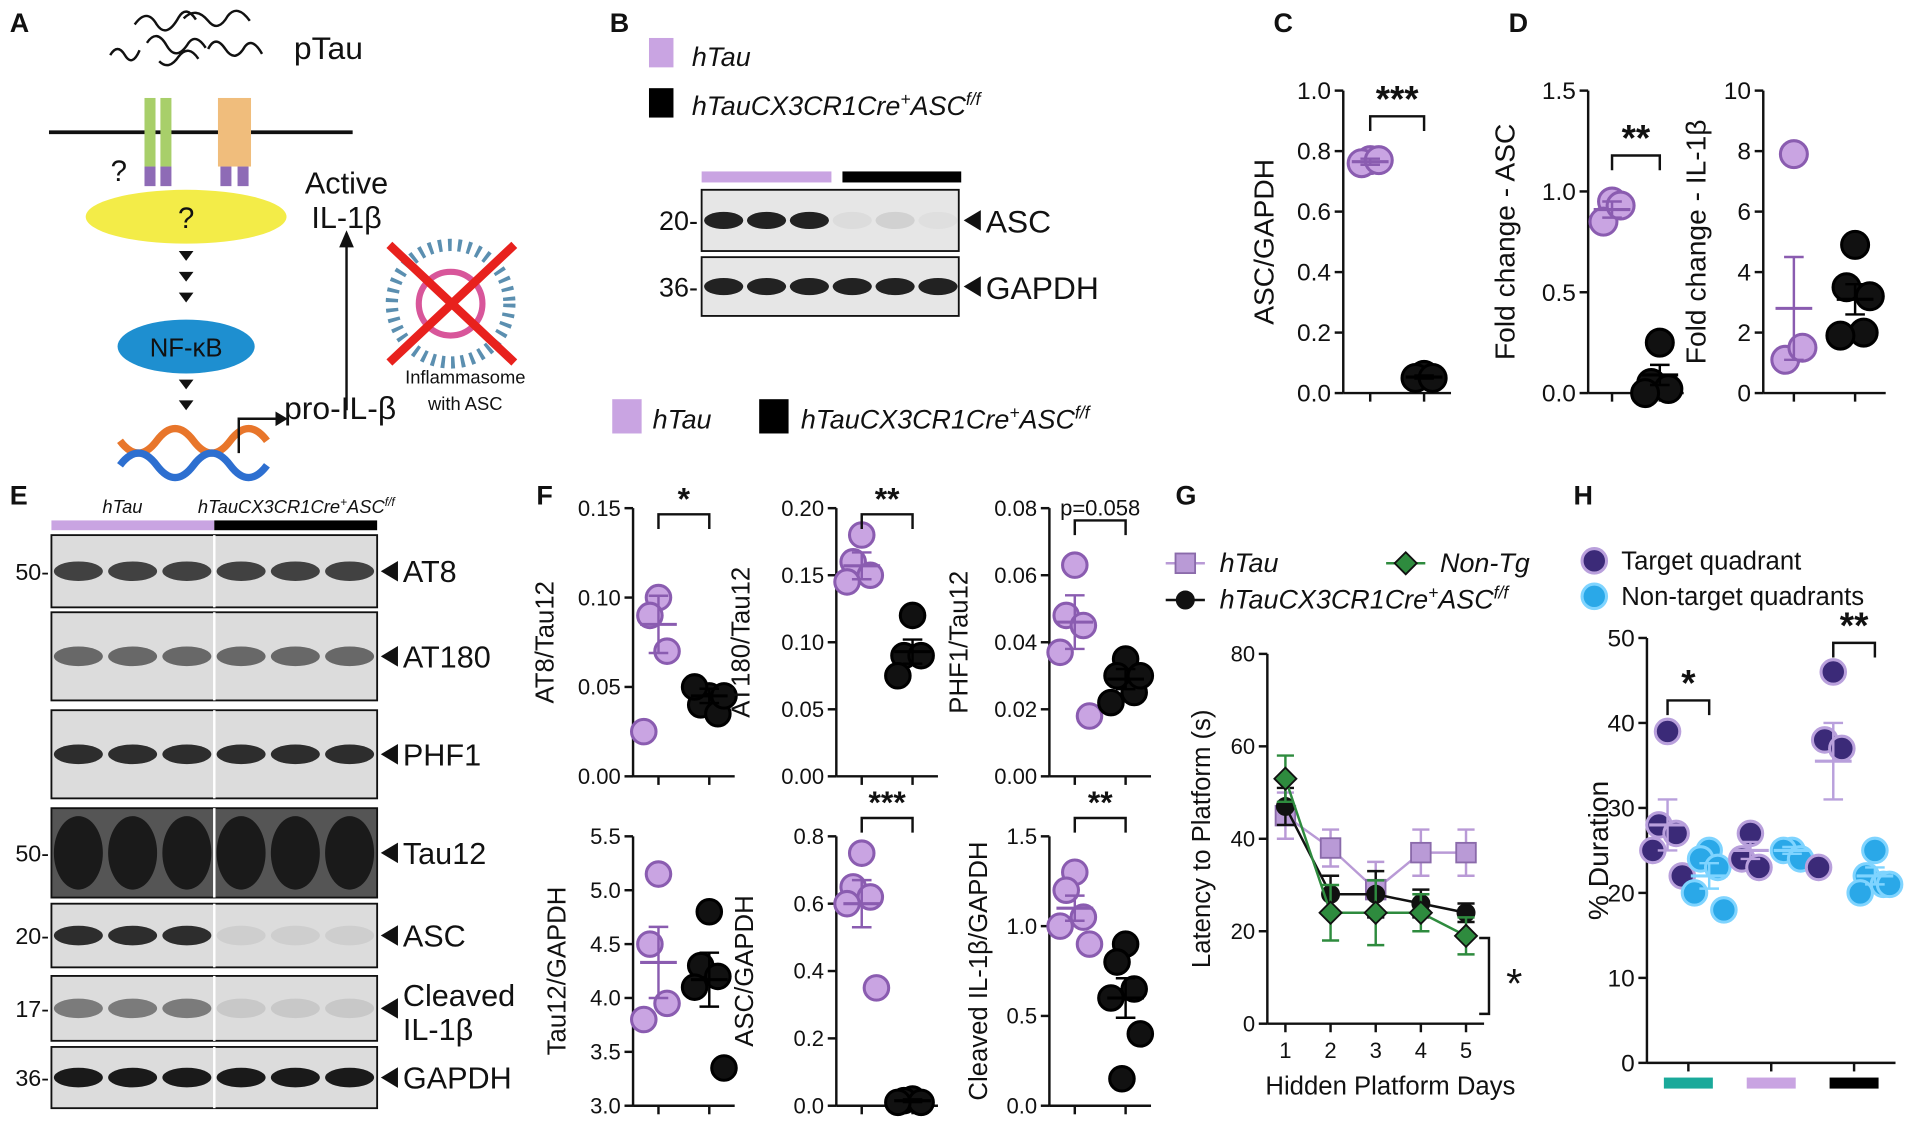 This screenshot has width=1920, height=1129. I want to click on legend-marker, so click(1594, 561).